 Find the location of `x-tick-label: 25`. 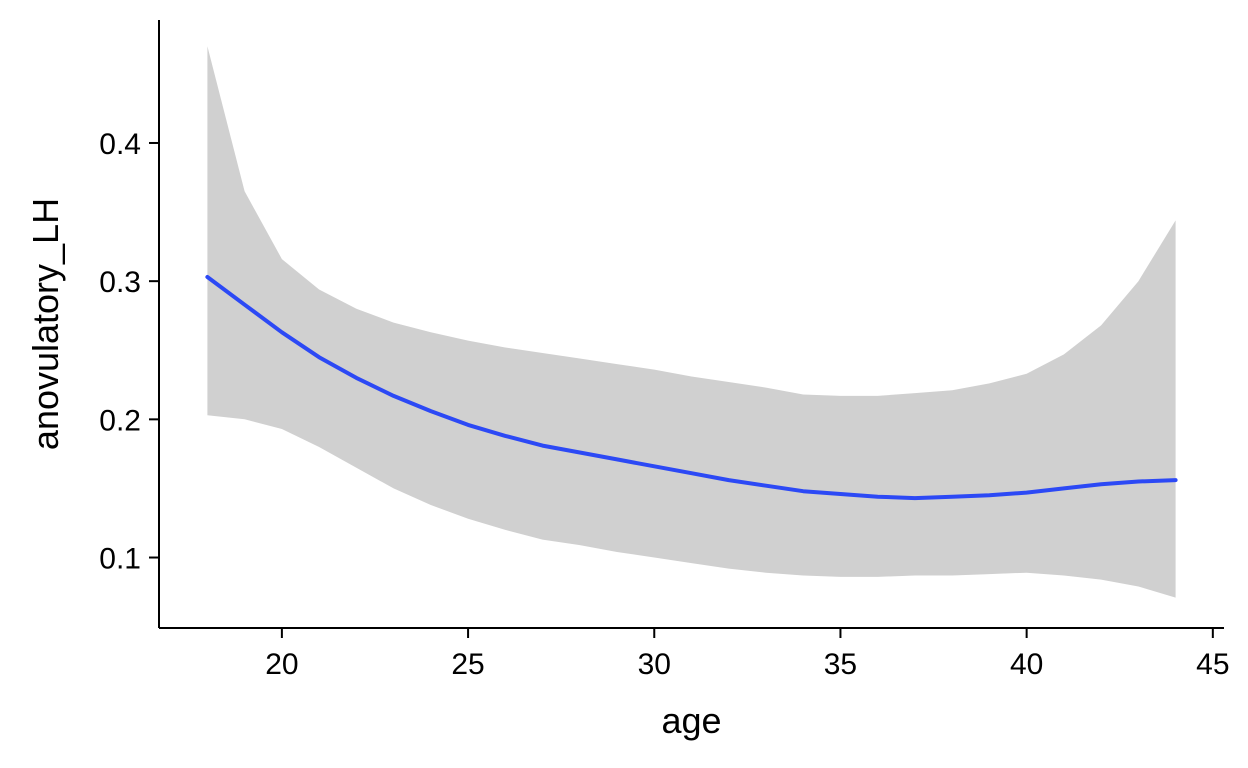

x-tick-label: 25 is located at coordinates (467, 664).